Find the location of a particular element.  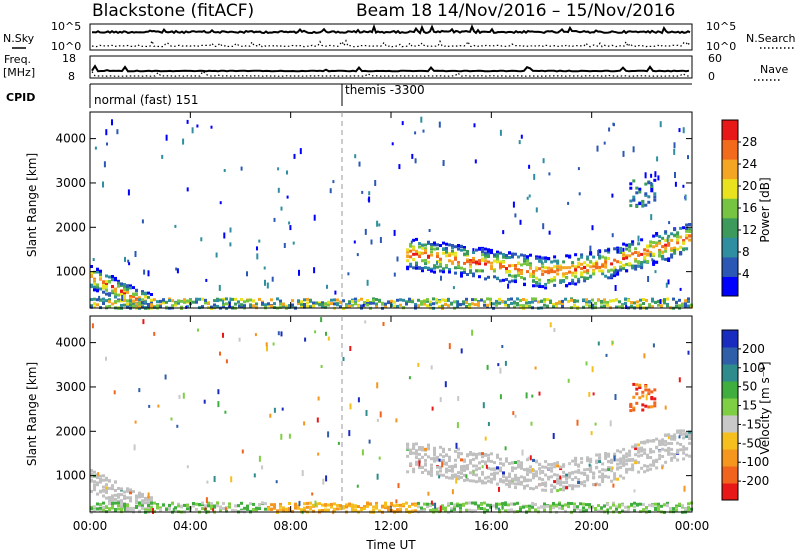

y-tick-label: 2000 is located at coordinates (70, 227).